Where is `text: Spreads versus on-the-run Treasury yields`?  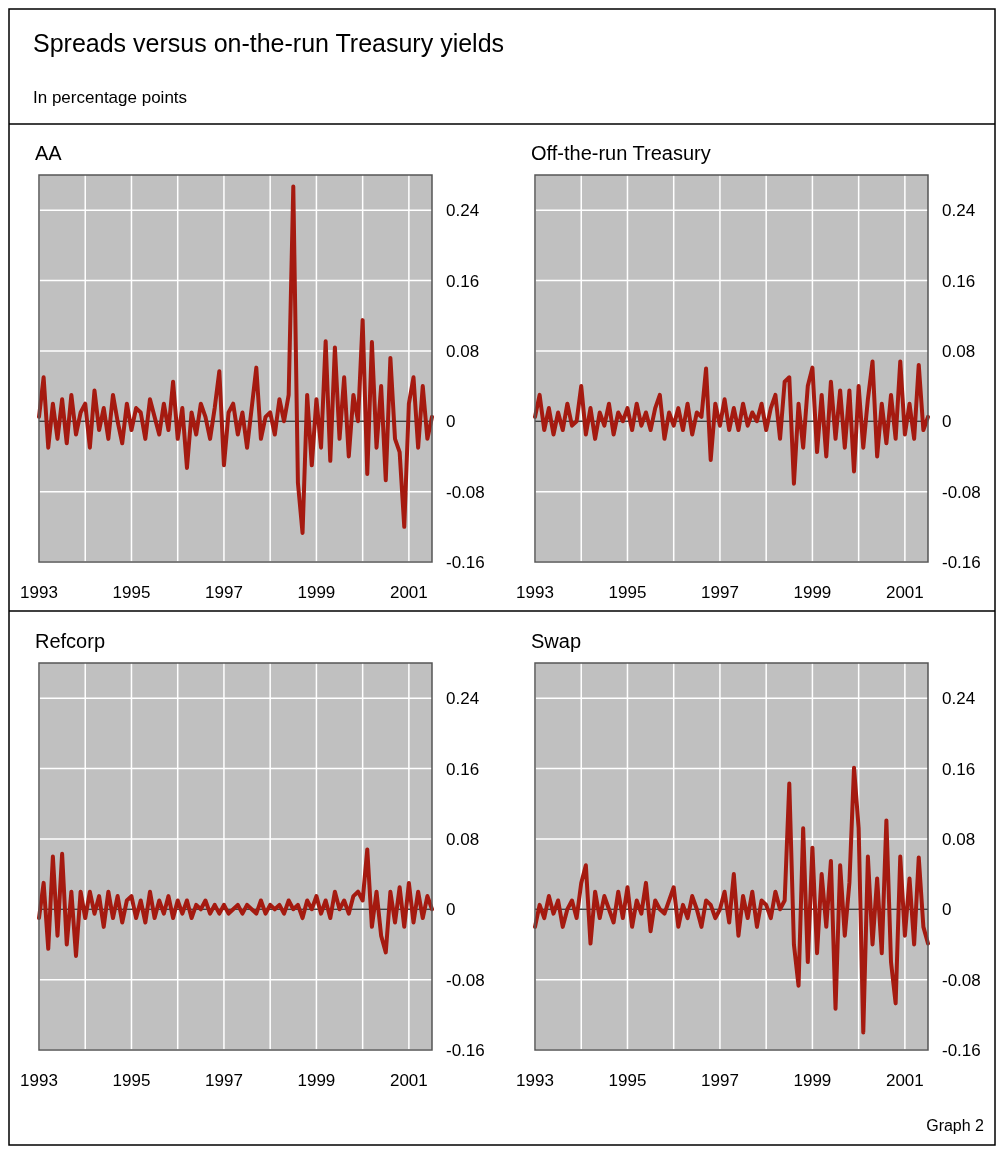 text: Spreads versus on-the-run Treasury yields is located at coordinates (269, 43).